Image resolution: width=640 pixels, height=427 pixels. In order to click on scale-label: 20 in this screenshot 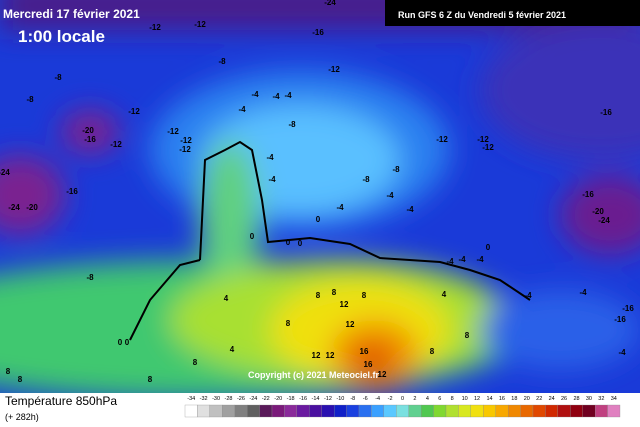, I will do `click(527, 399)`.